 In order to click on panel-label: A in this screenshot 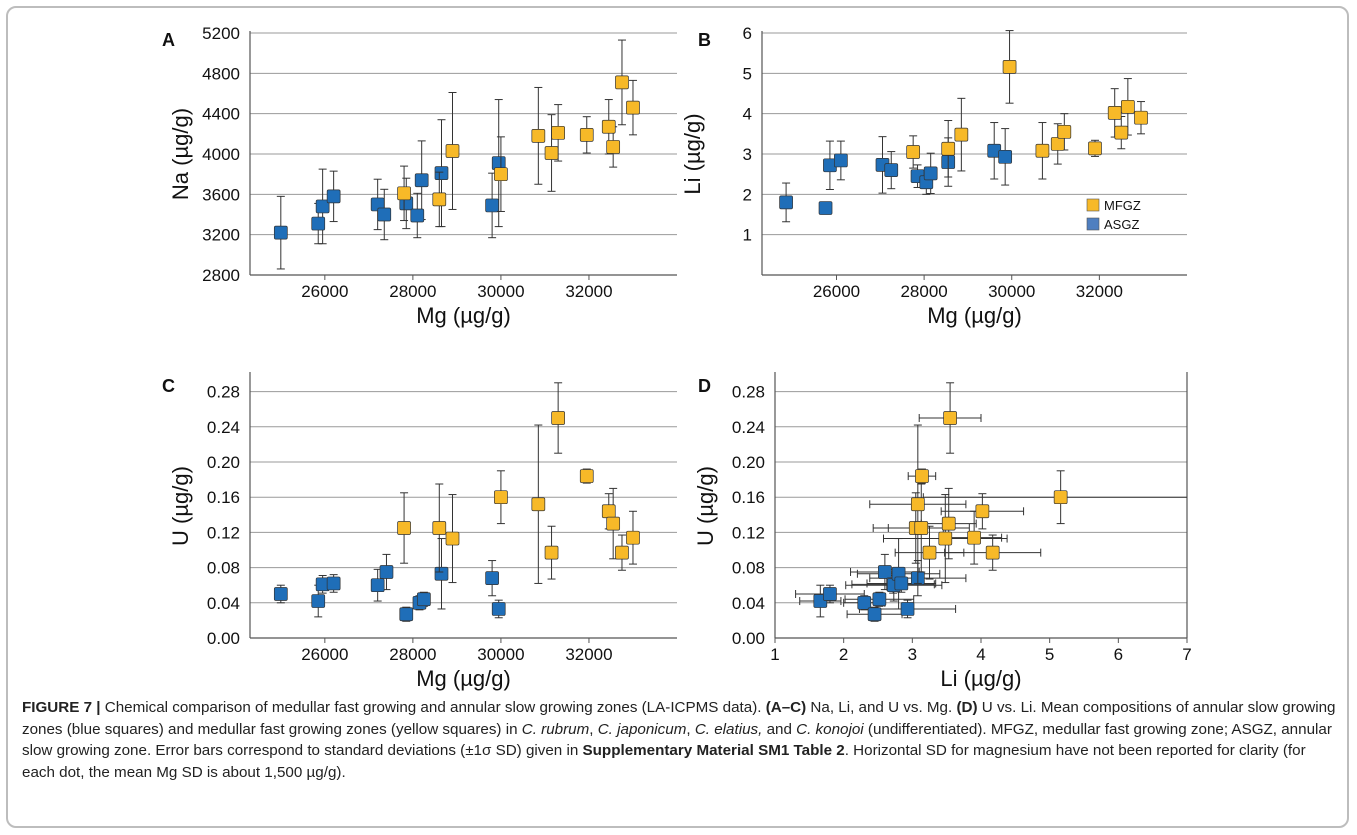, I will do `click(168, 40)`.